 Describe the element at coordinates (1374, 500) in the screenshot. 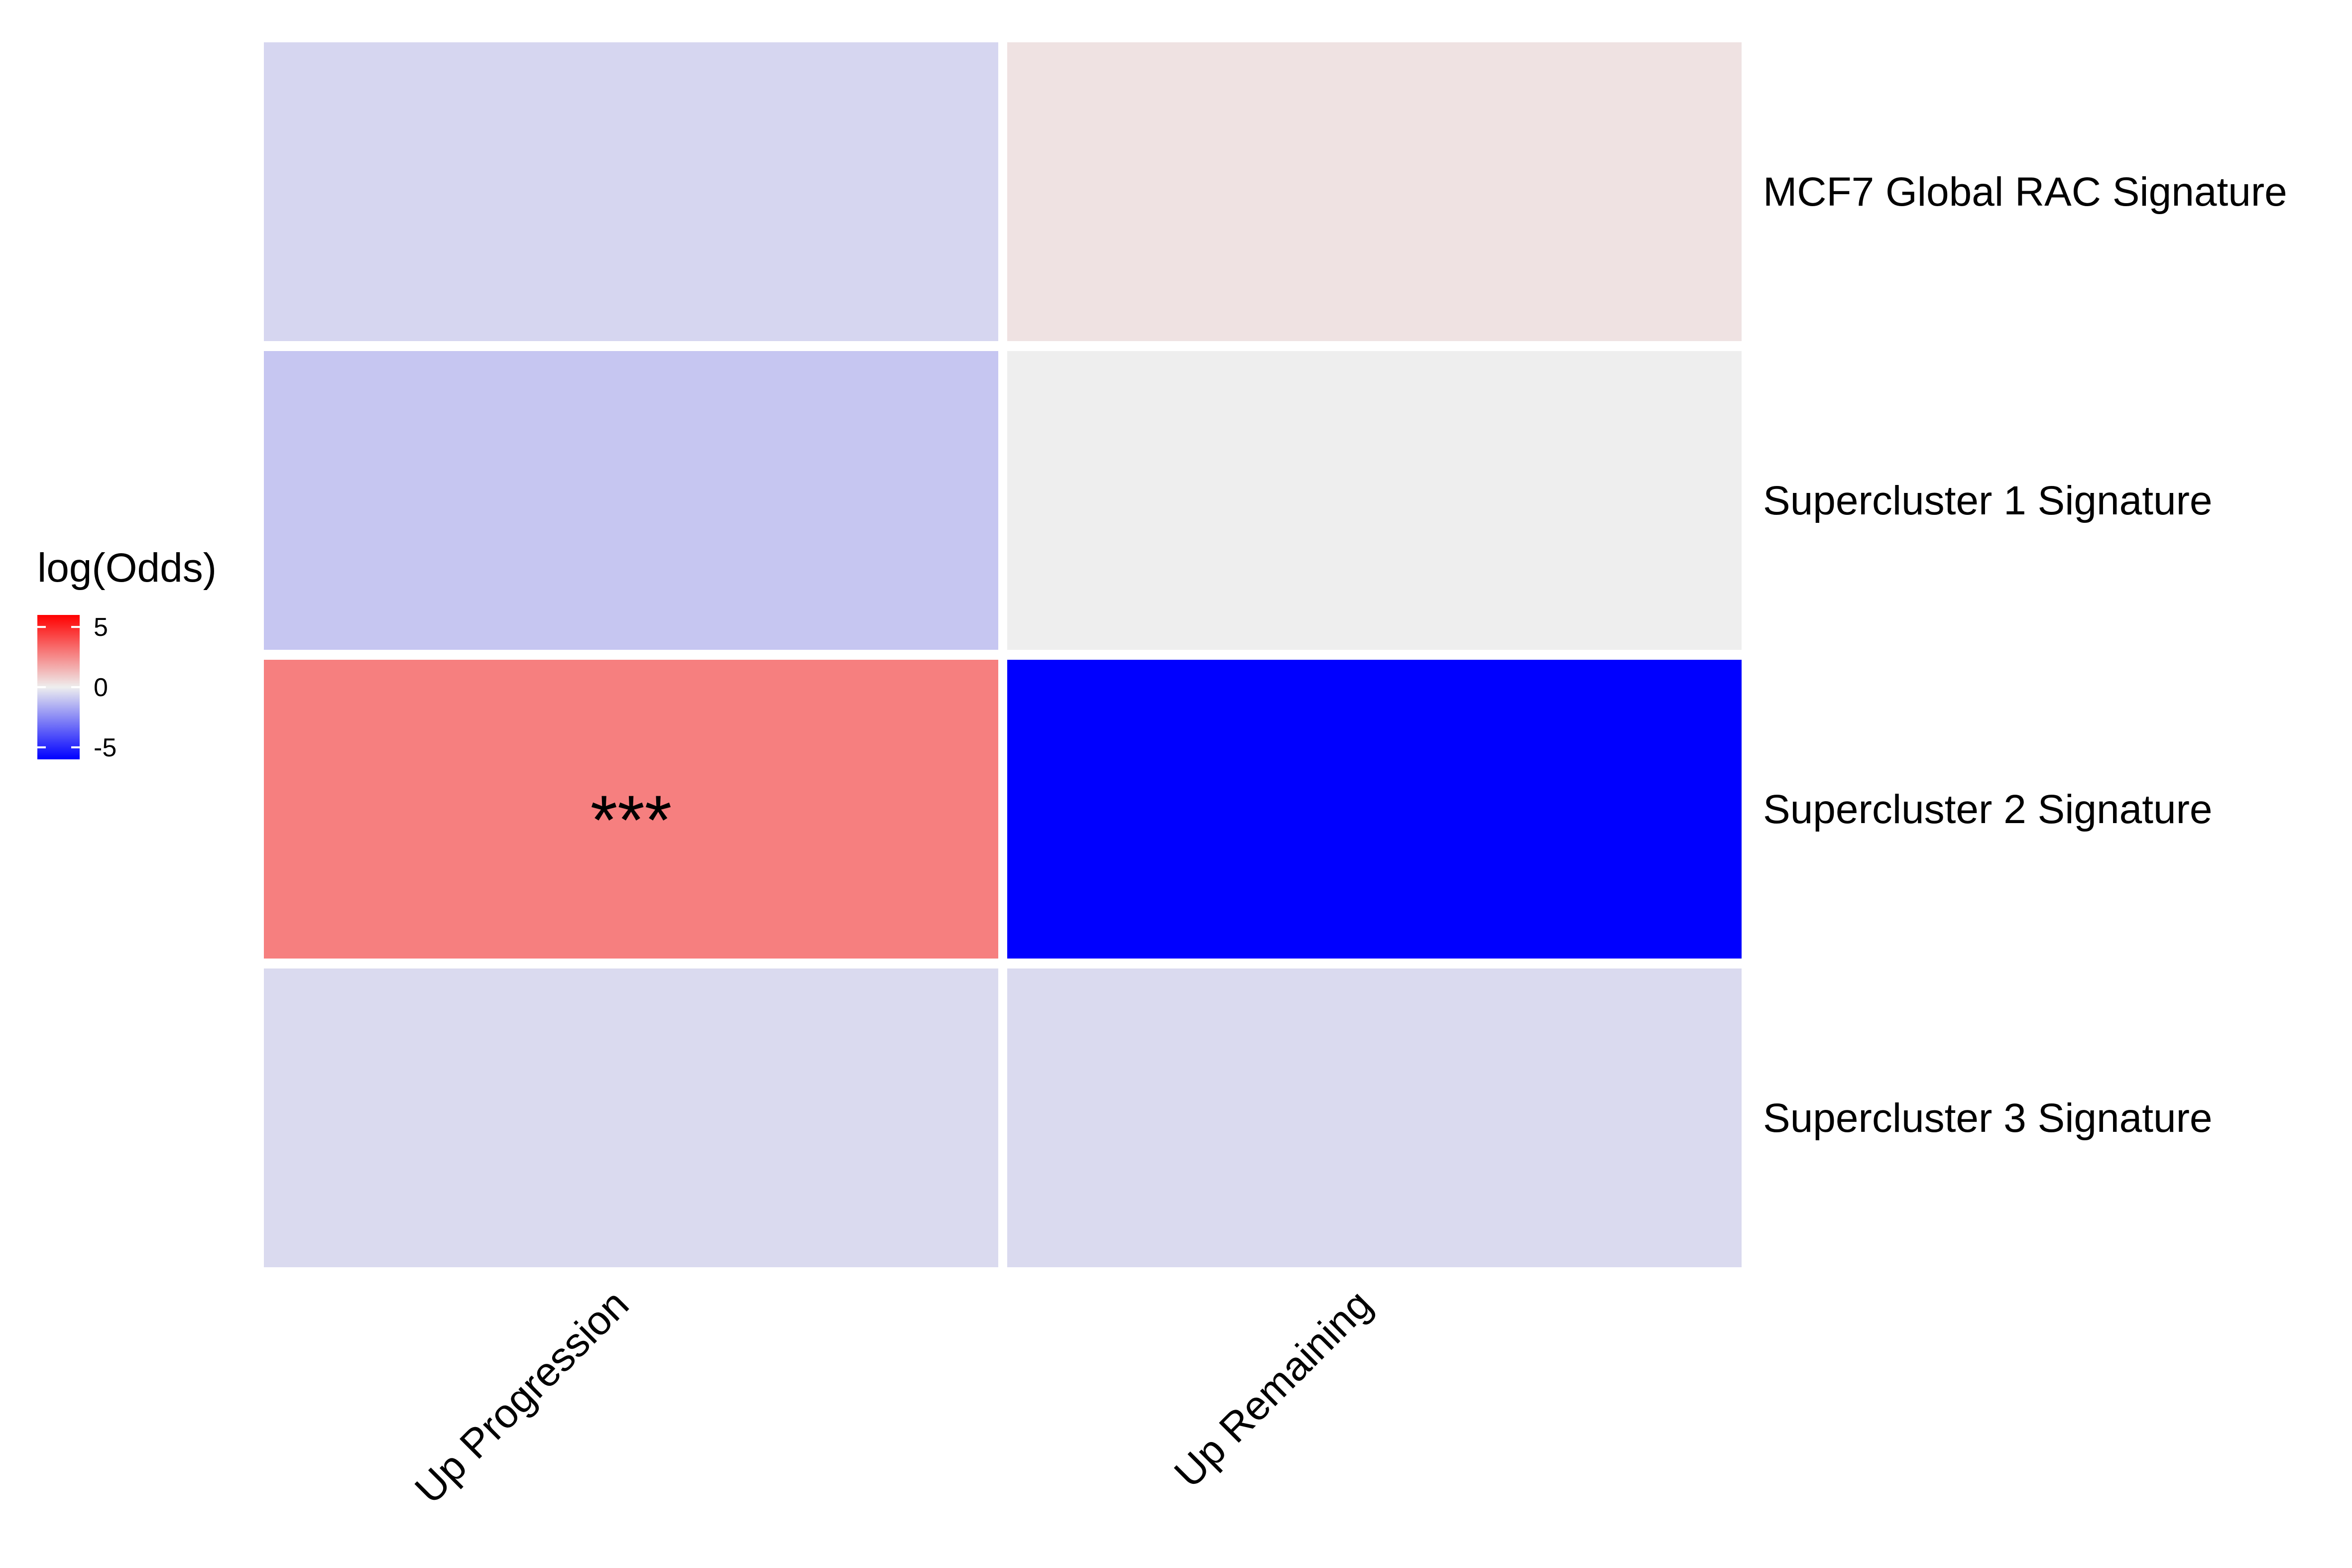

I see `heatmap-cell-supercluster-1-signature-up-remaining` at that location.